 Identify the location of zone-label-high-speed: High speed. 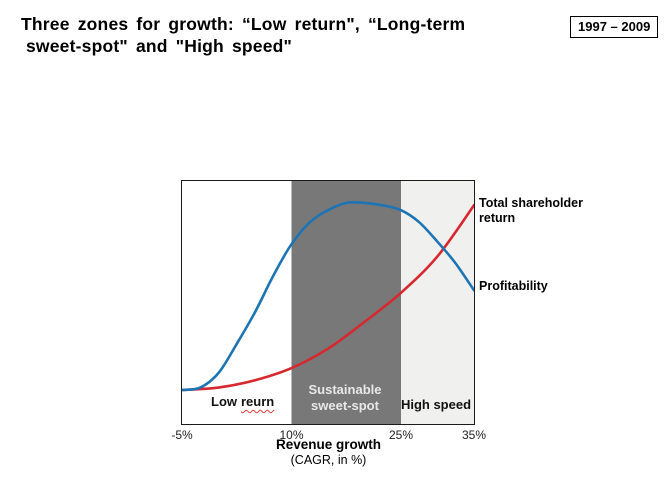
(436, 404).